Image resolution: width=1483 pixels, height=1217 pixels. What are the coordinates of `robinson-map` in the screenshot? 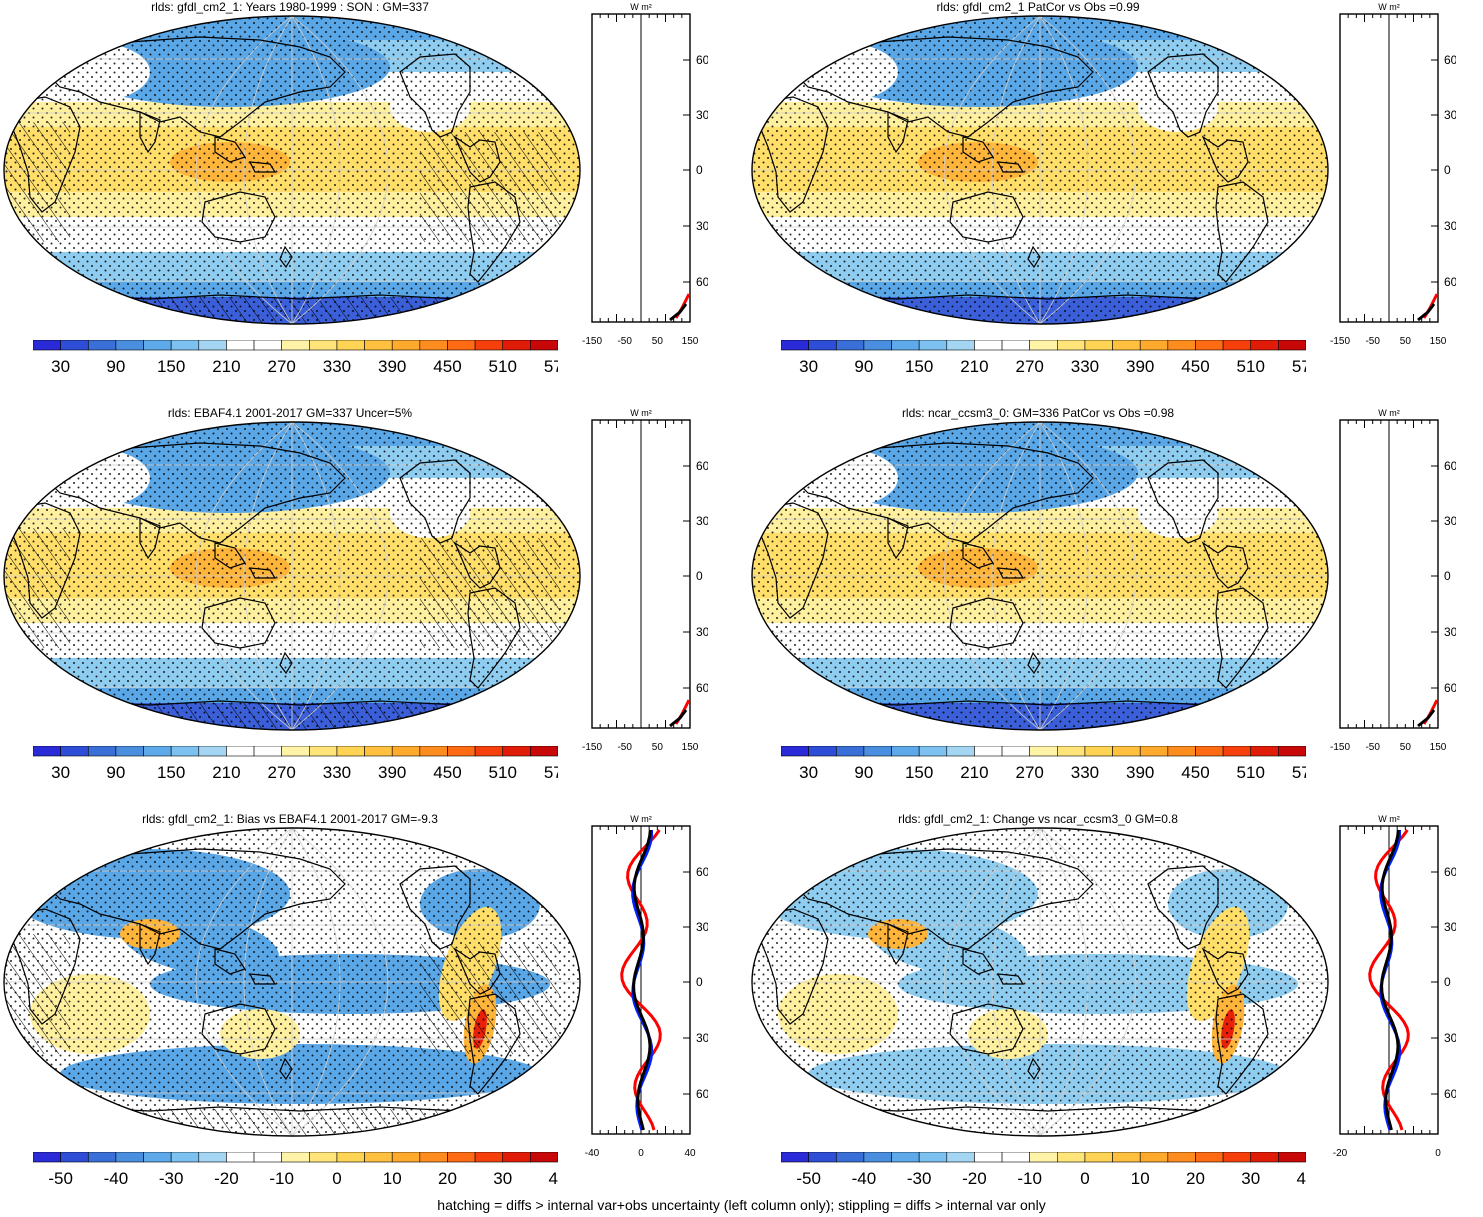 It's located at (1040, 576).